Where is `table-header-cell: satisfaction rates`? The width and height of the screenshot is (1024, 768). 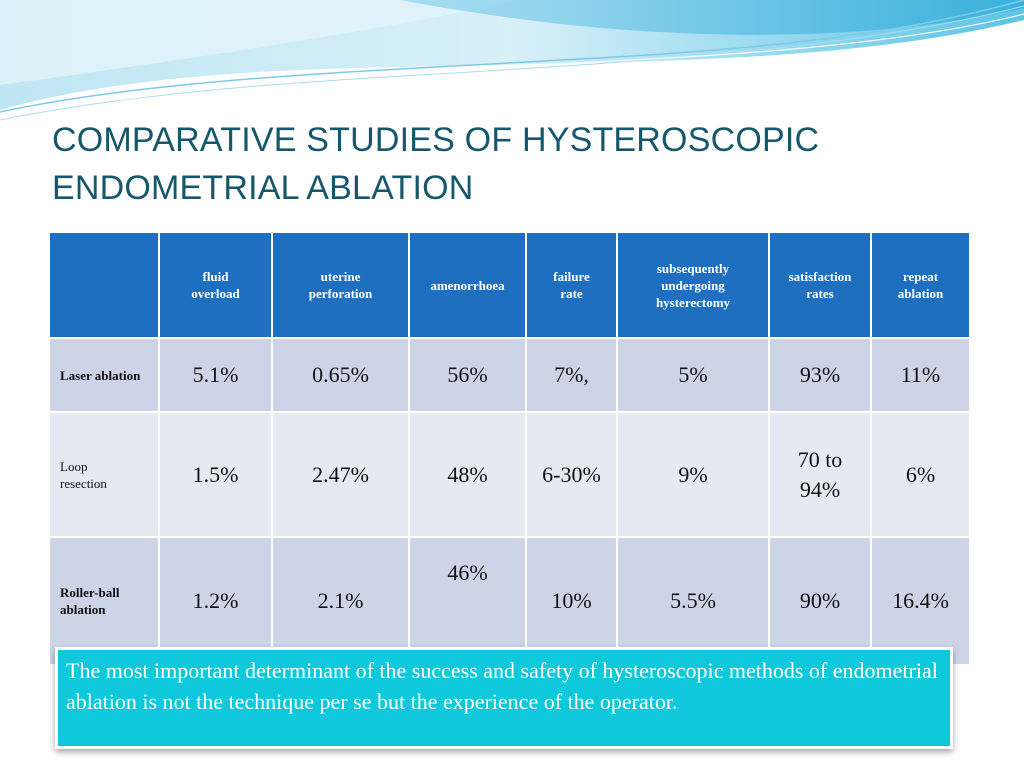 table-header-cell: satisfaction rates is located at coordinates (820, 285).